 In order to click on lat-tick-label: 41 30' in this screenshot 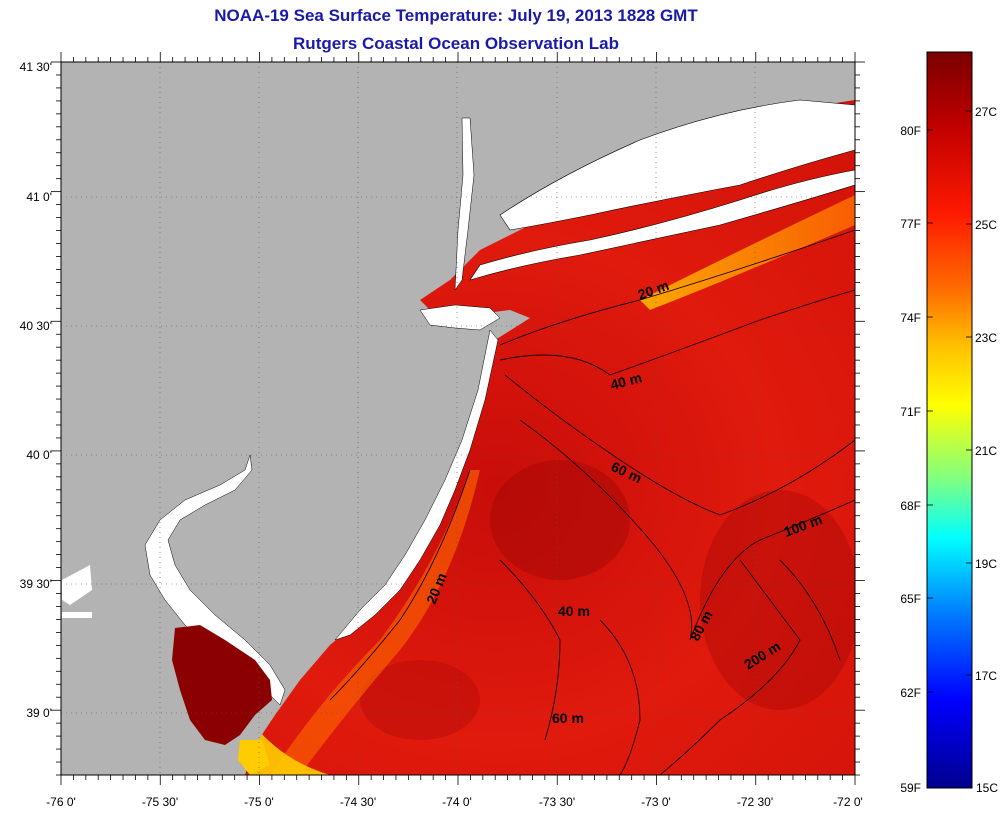, I will do `click(36, 67)`.